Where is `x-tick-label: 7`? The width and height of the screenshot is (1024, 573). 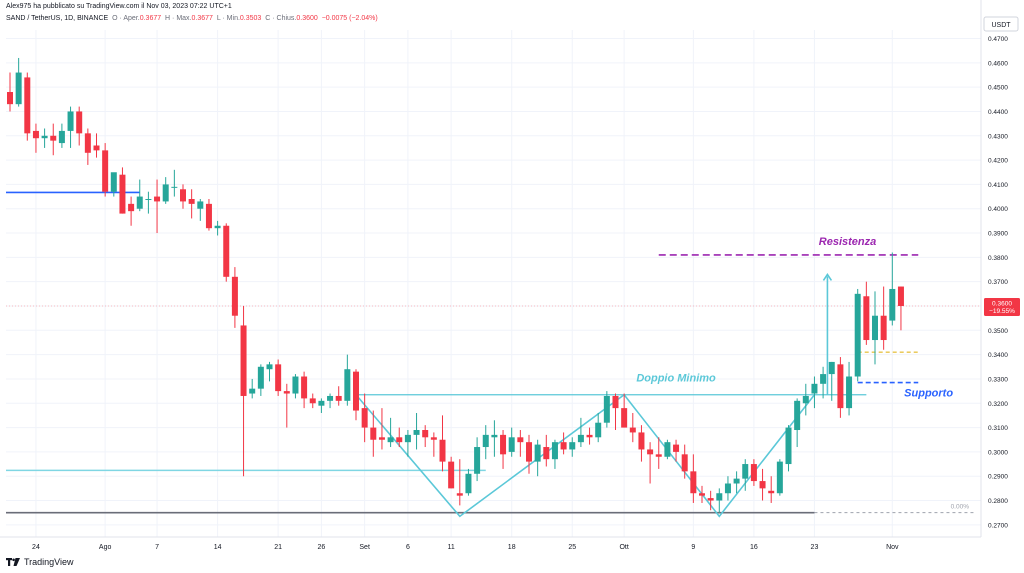 x-tick-label: 7 is located at coordinates (157, 547).